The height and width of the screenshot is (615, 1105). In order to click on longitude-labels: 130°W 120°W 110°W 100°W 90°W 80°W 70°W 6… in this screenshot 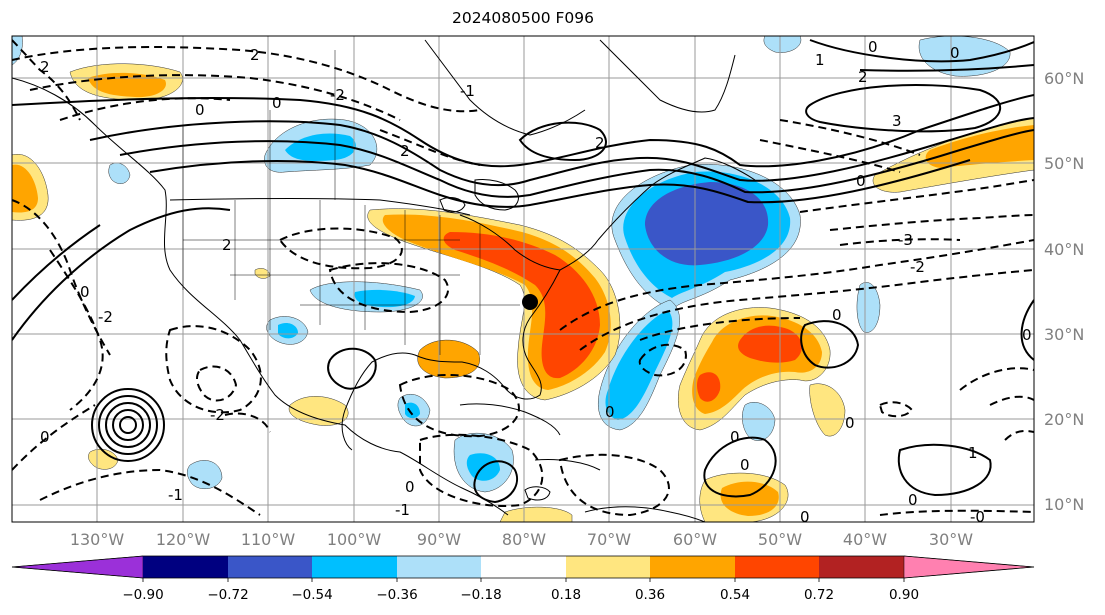, I will do `click(521, 539)`.